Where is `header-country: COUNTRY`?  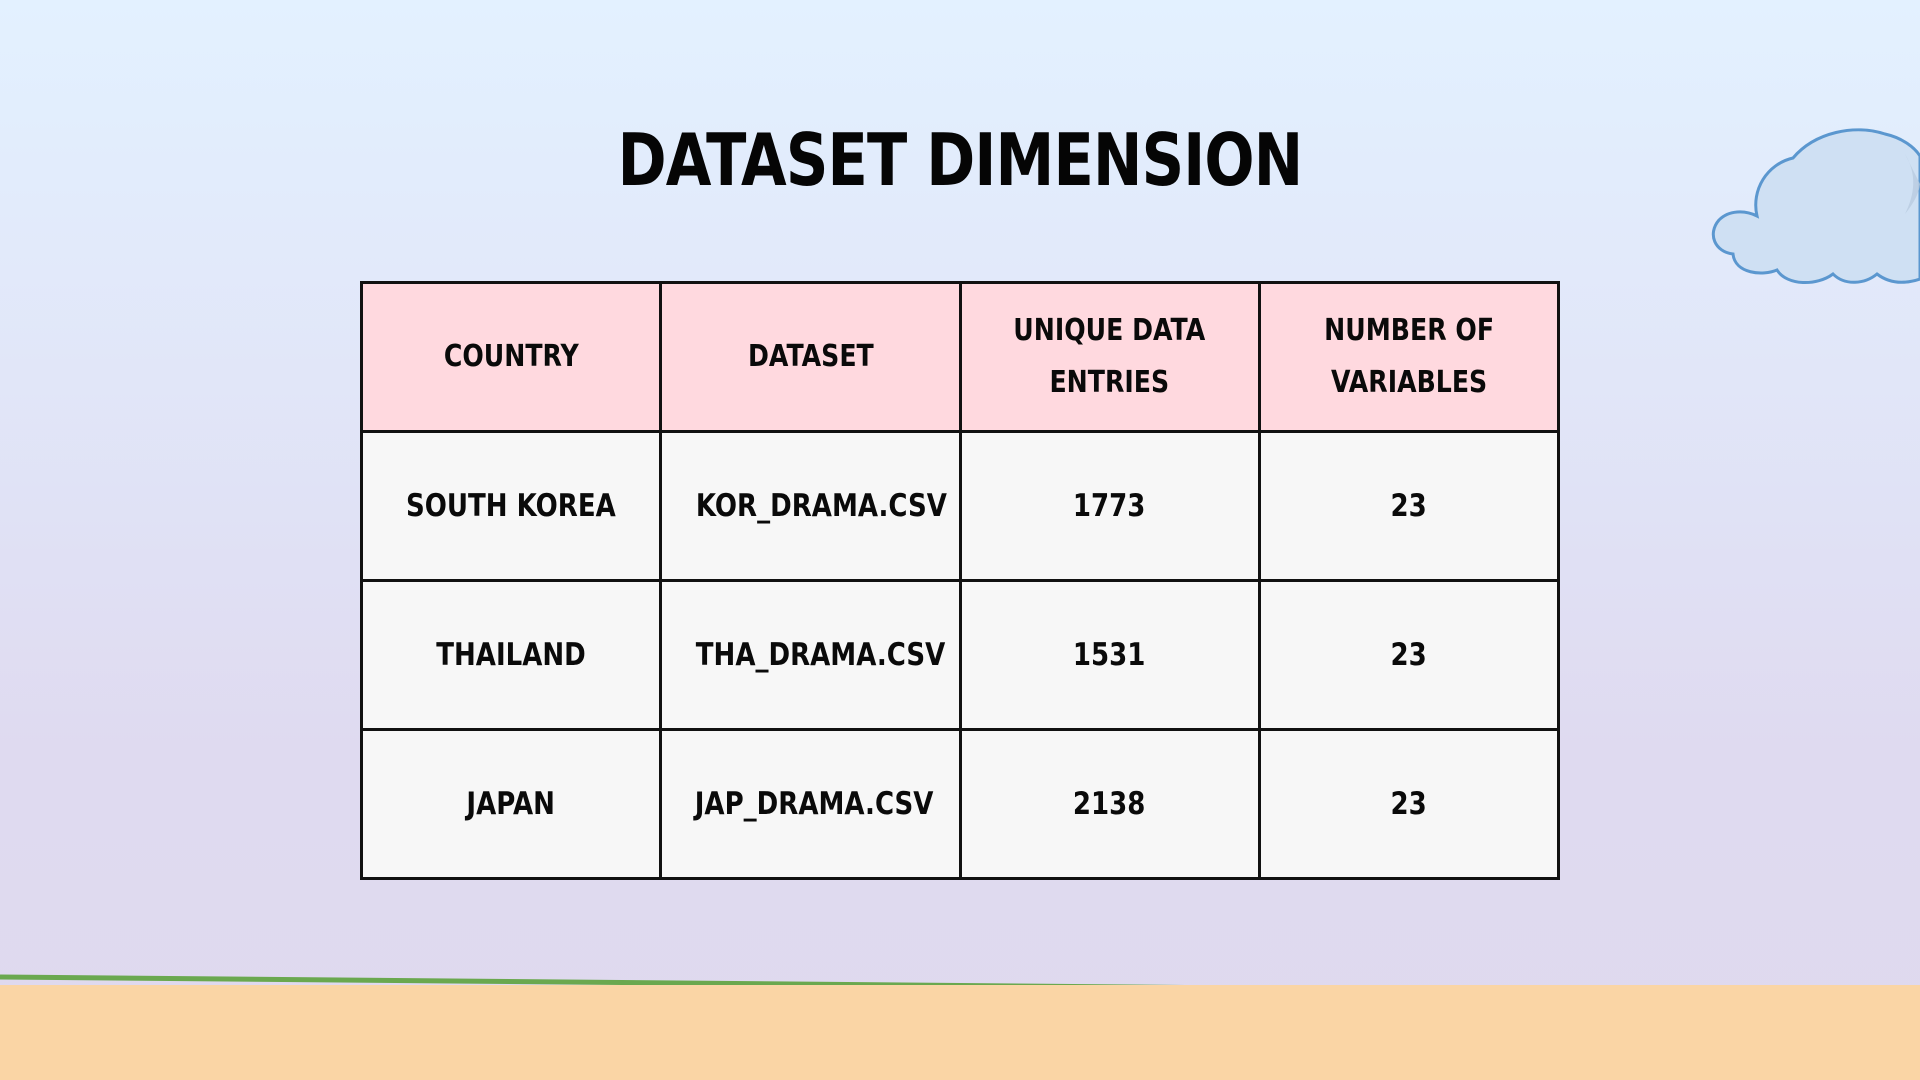
header-country: COUNTRY is located at coordinates (511, 357).